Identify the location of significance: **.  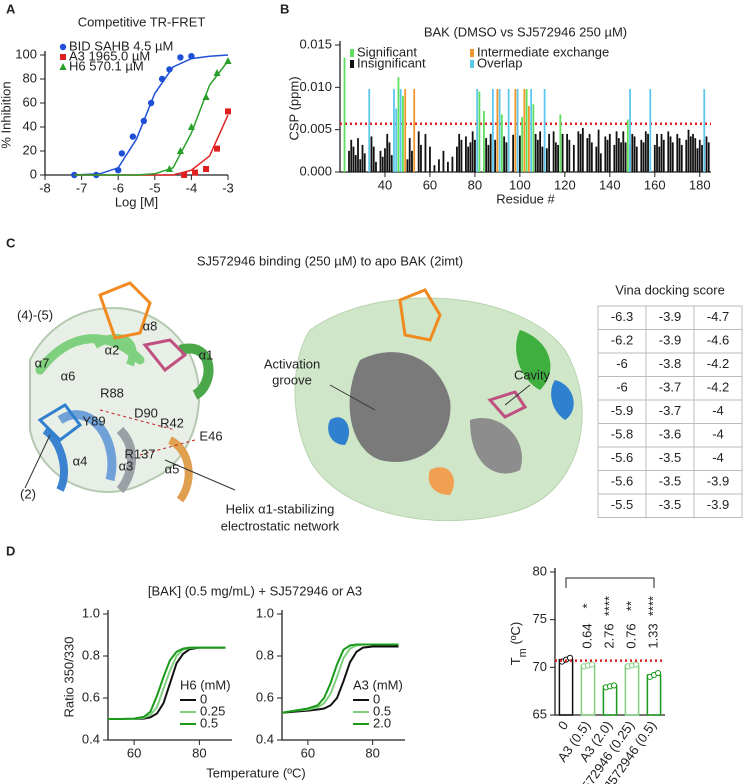
(630, 606).